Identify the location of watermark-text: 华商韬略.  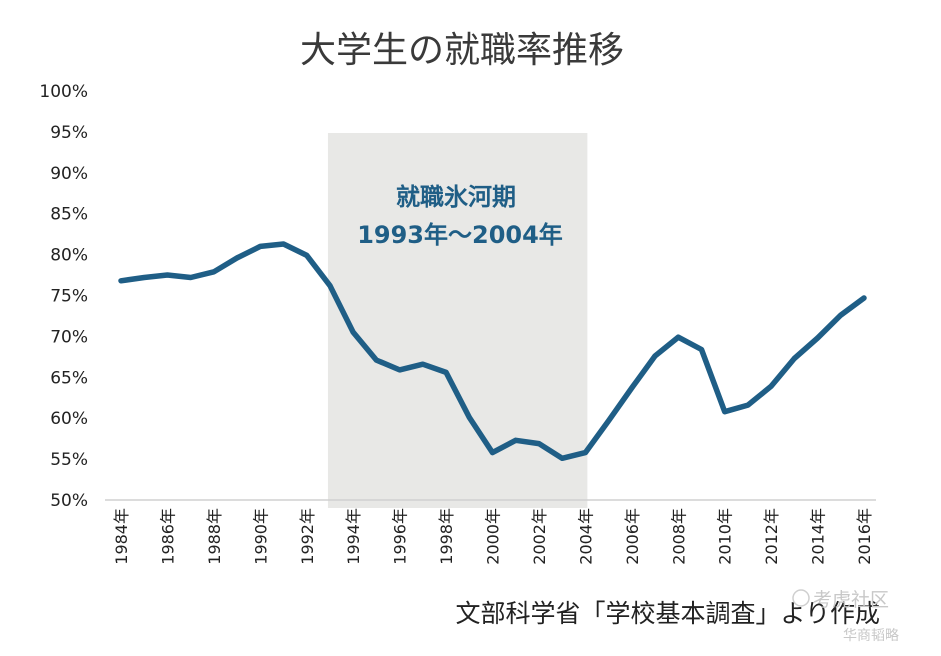
(871, 636).